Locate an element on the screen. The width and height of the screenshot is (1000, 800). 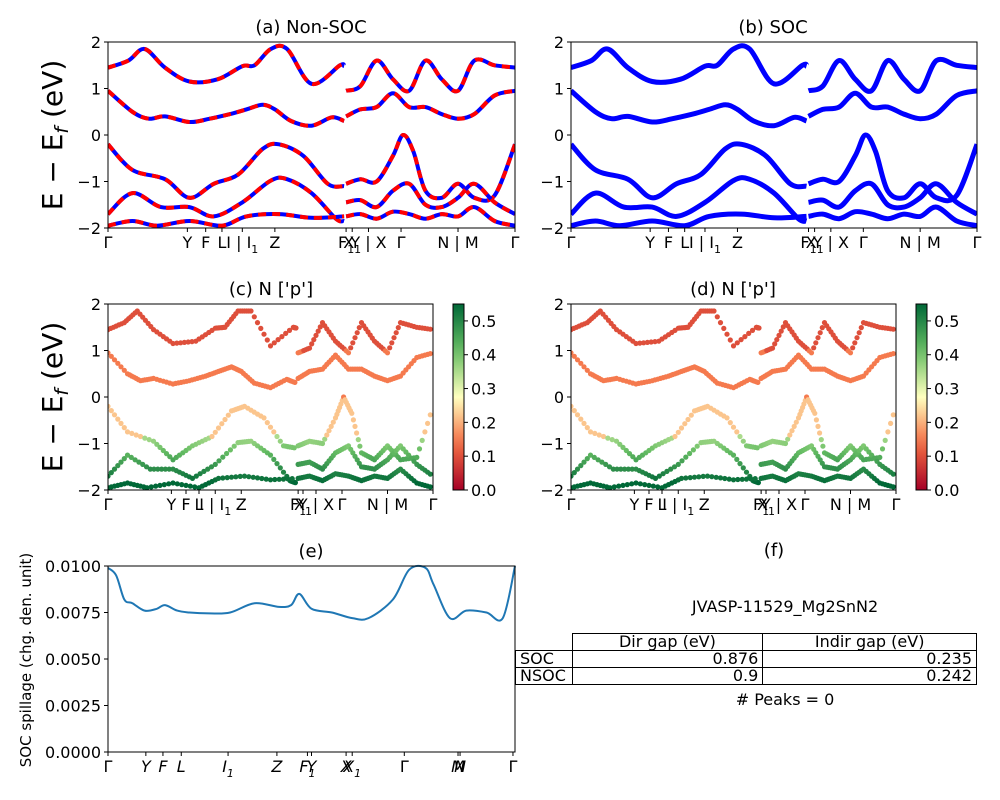
peaks-count: # Peaks = 0 is located at coordinates (785, 699).